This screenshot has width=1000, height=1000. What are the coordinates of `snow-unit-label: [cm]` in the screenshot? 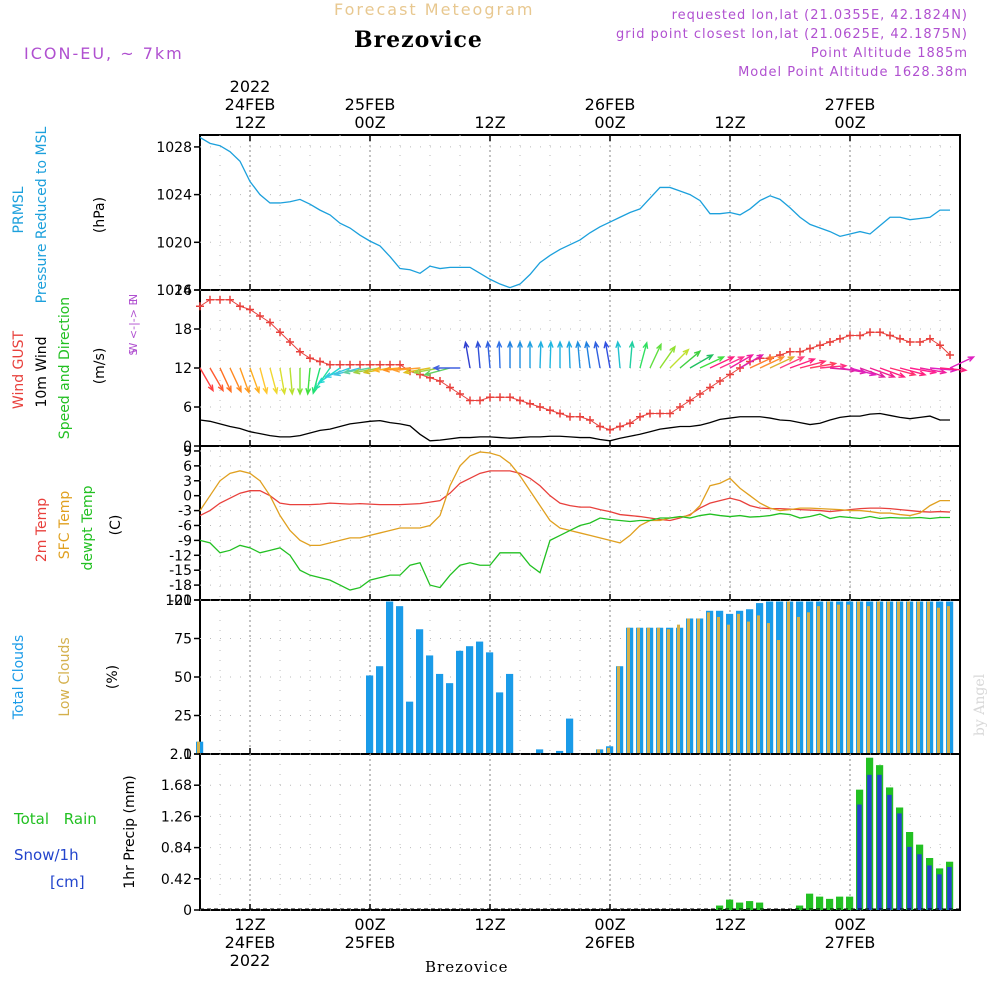 It's located at (67, 882).